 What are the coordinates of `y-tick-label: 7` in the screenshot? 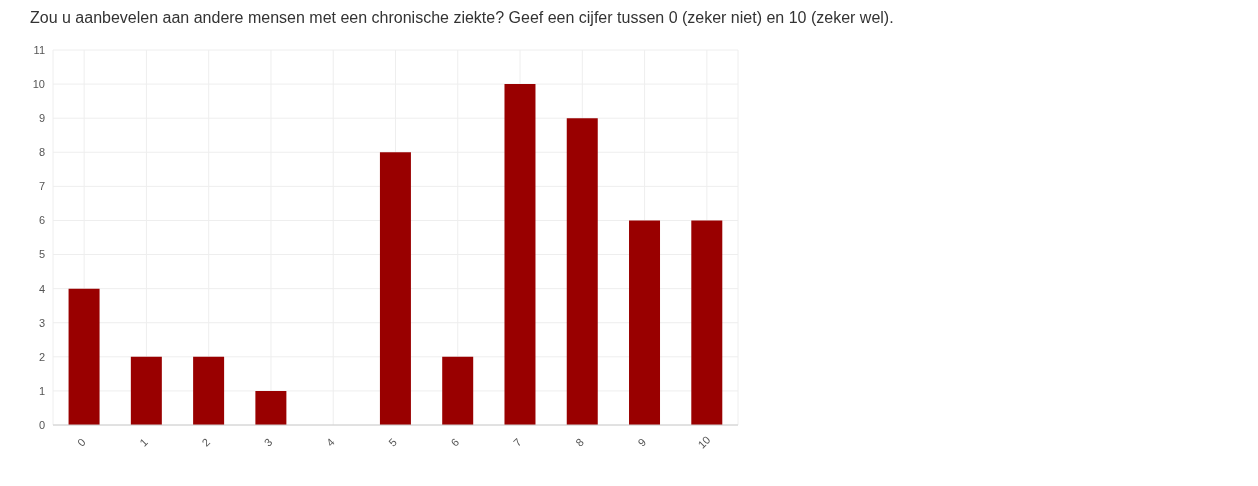 It's located at (41, 186).